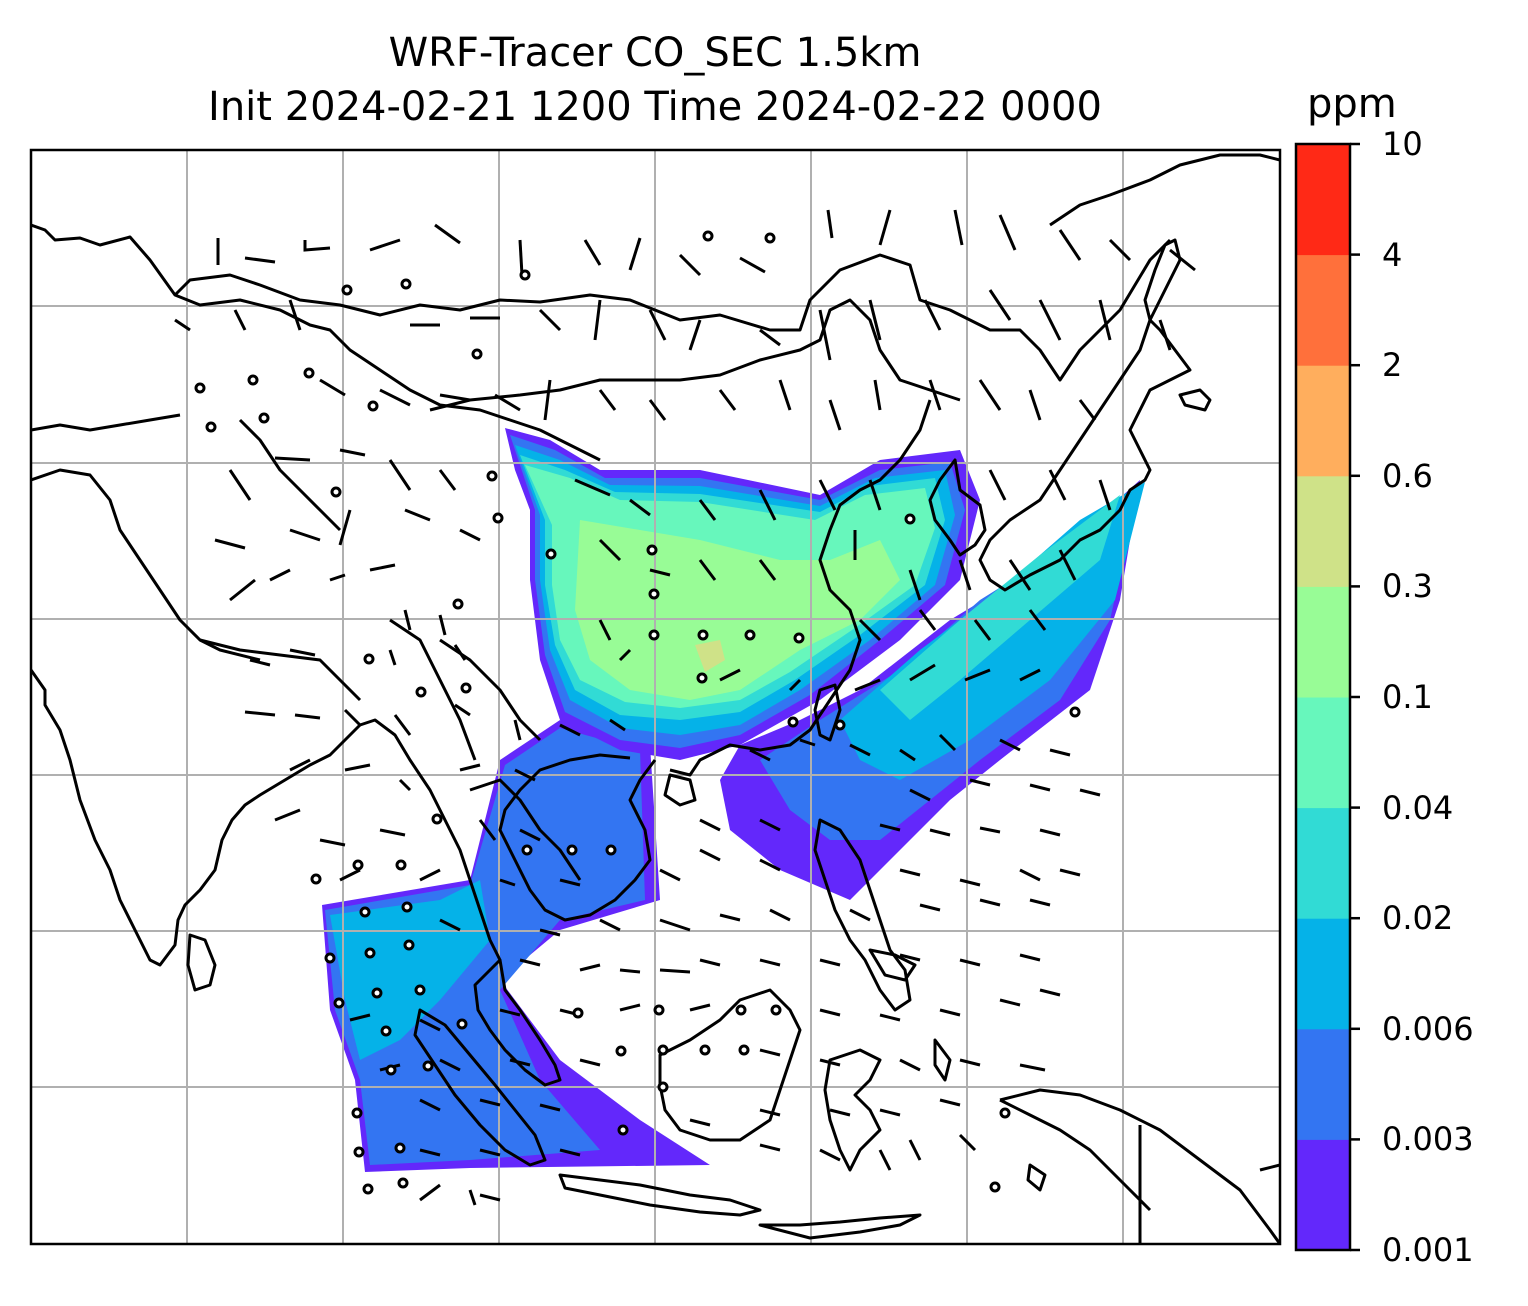  Describe the element at coordinates (1352, 104) in the screenshot. I see `colorbar-unit-label: ppm` at that location.